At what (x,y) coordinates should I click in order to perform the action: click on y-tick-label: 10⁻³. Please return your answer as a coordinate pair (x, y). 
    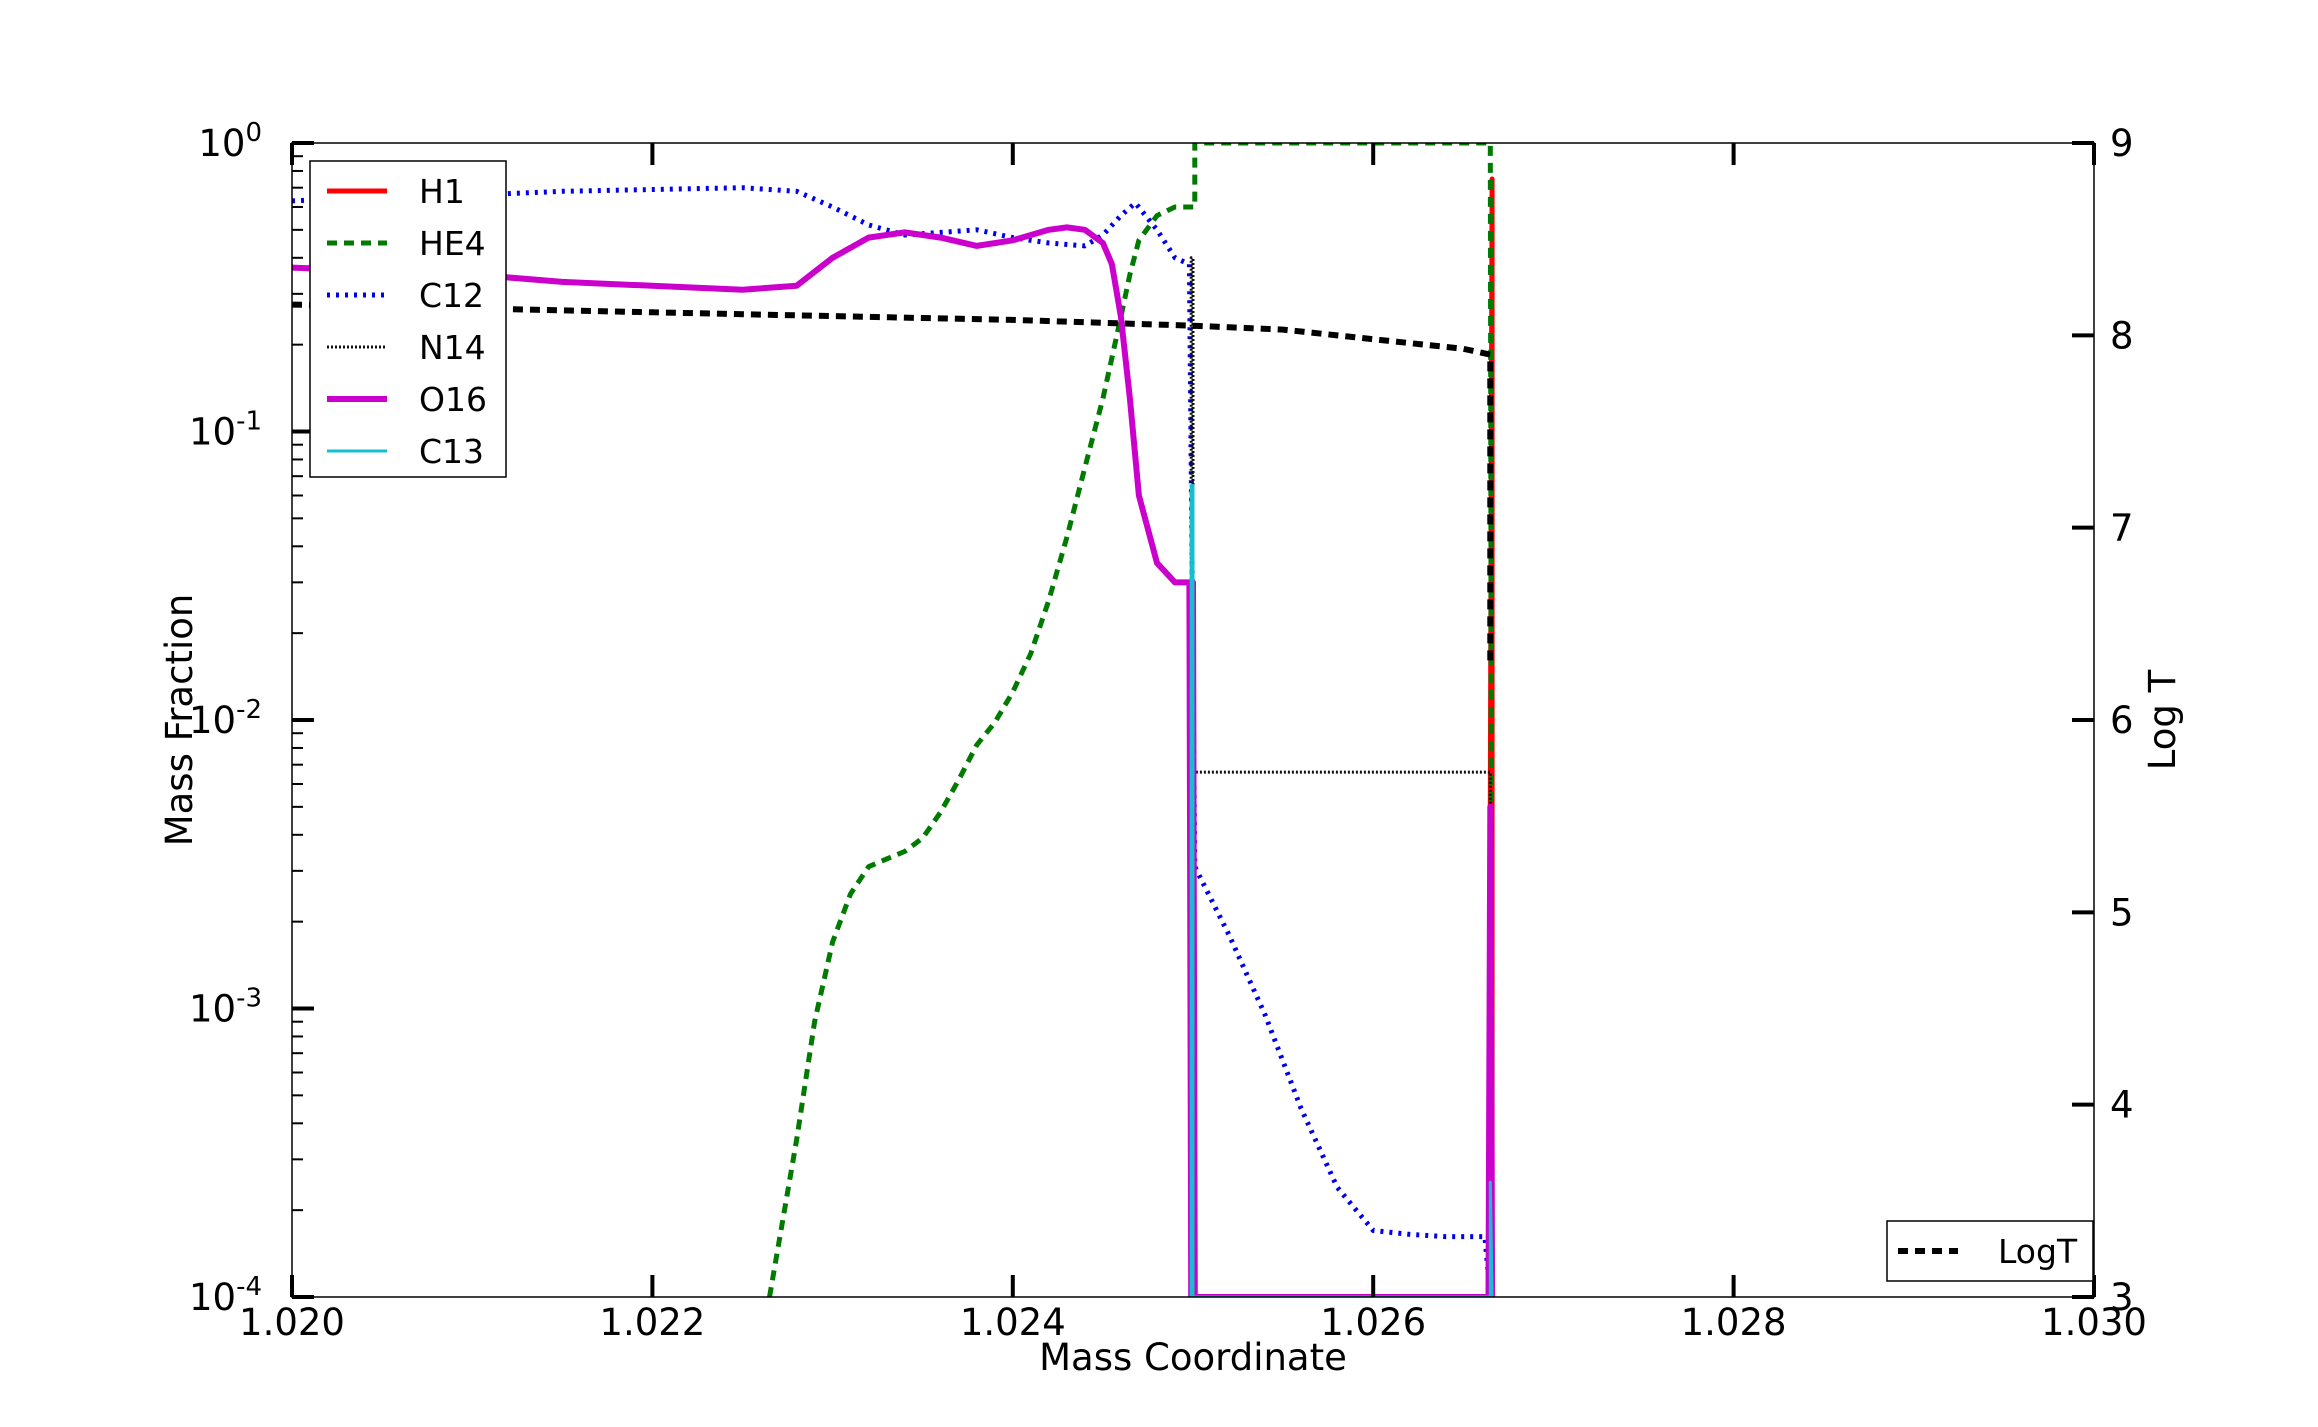
    Looking at the image, I should click on (225, 1007).